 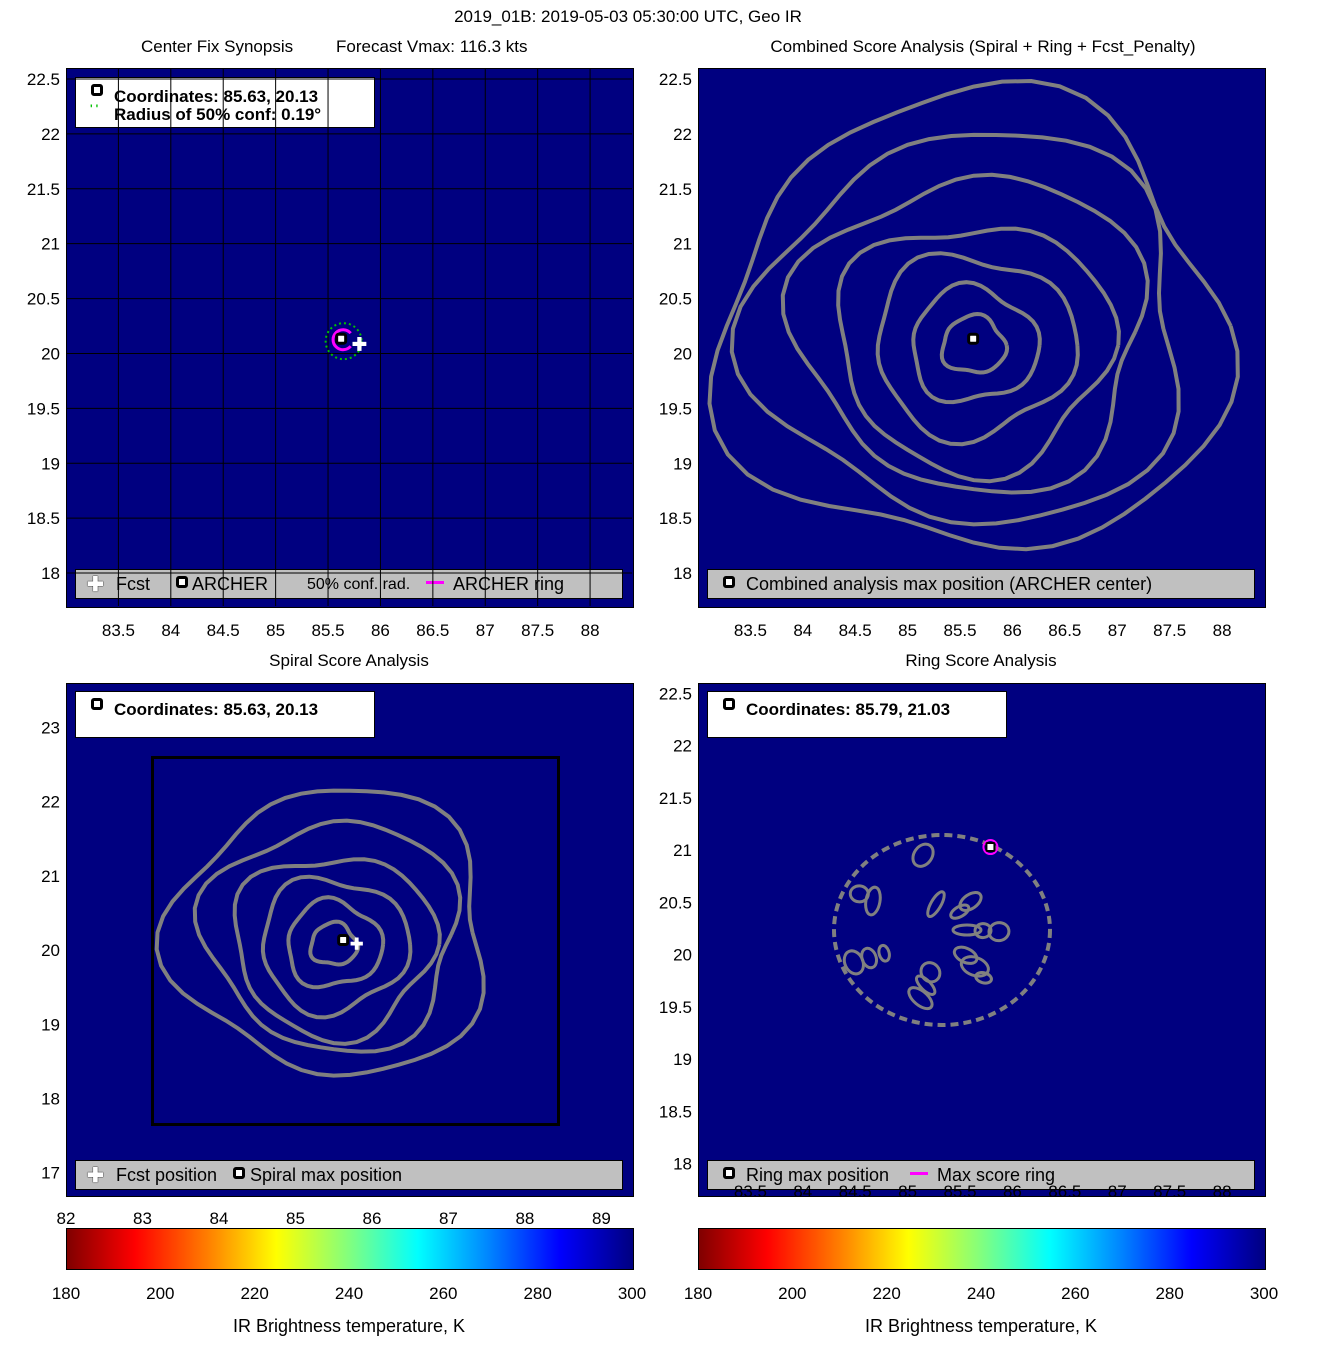 What do you see at coordinates (94, 109) in the screenshot?
I see `confidence-marker-icon: ' '` at bounding box center [94, 109].